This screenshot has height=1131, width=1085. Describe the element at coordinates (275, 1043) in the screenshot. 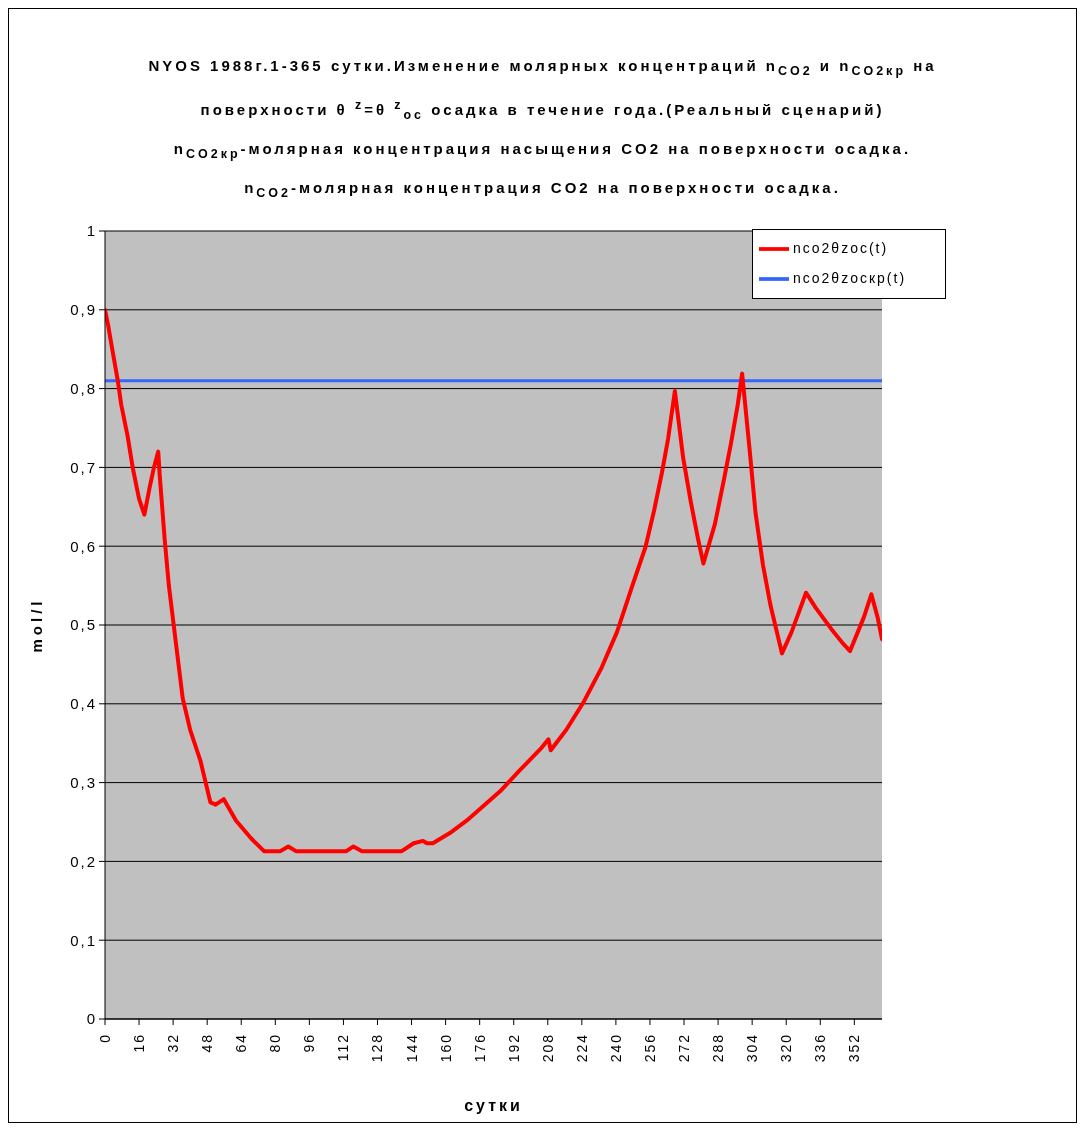

I see `x-tick-label: 80` at that location.